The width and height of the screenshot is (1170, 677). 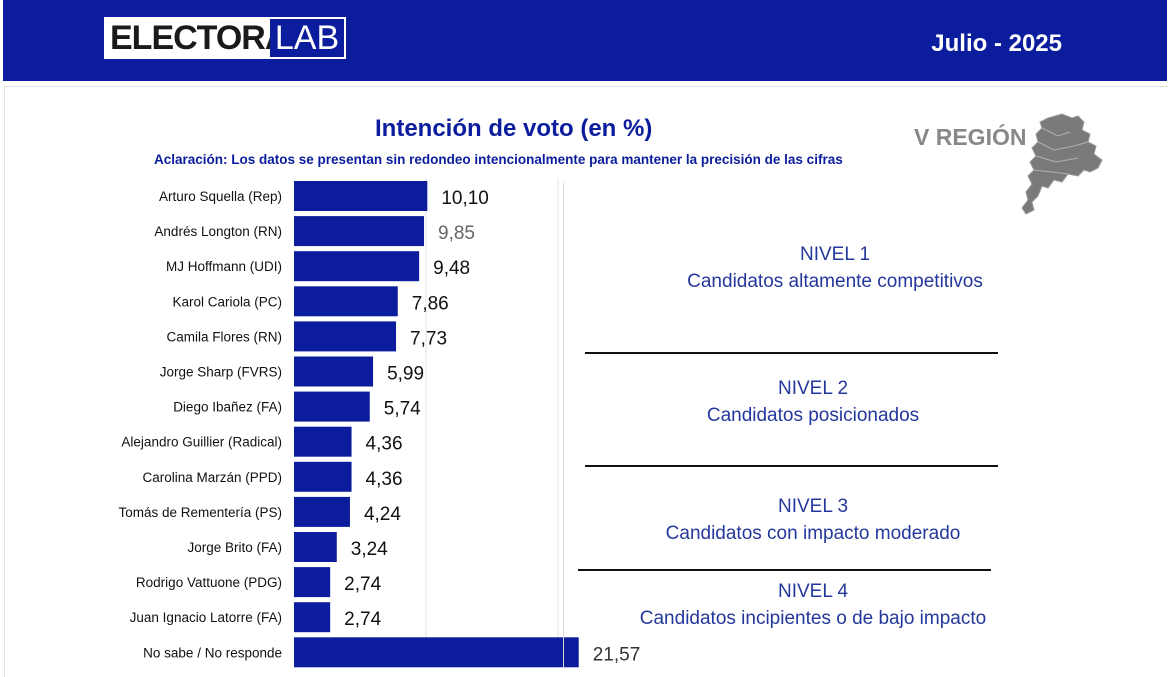 What do you see at coordinates (224, 336) in the screenshot?
I see `category-label: Camila Flores (RN)` at bounding box center [224, 336].